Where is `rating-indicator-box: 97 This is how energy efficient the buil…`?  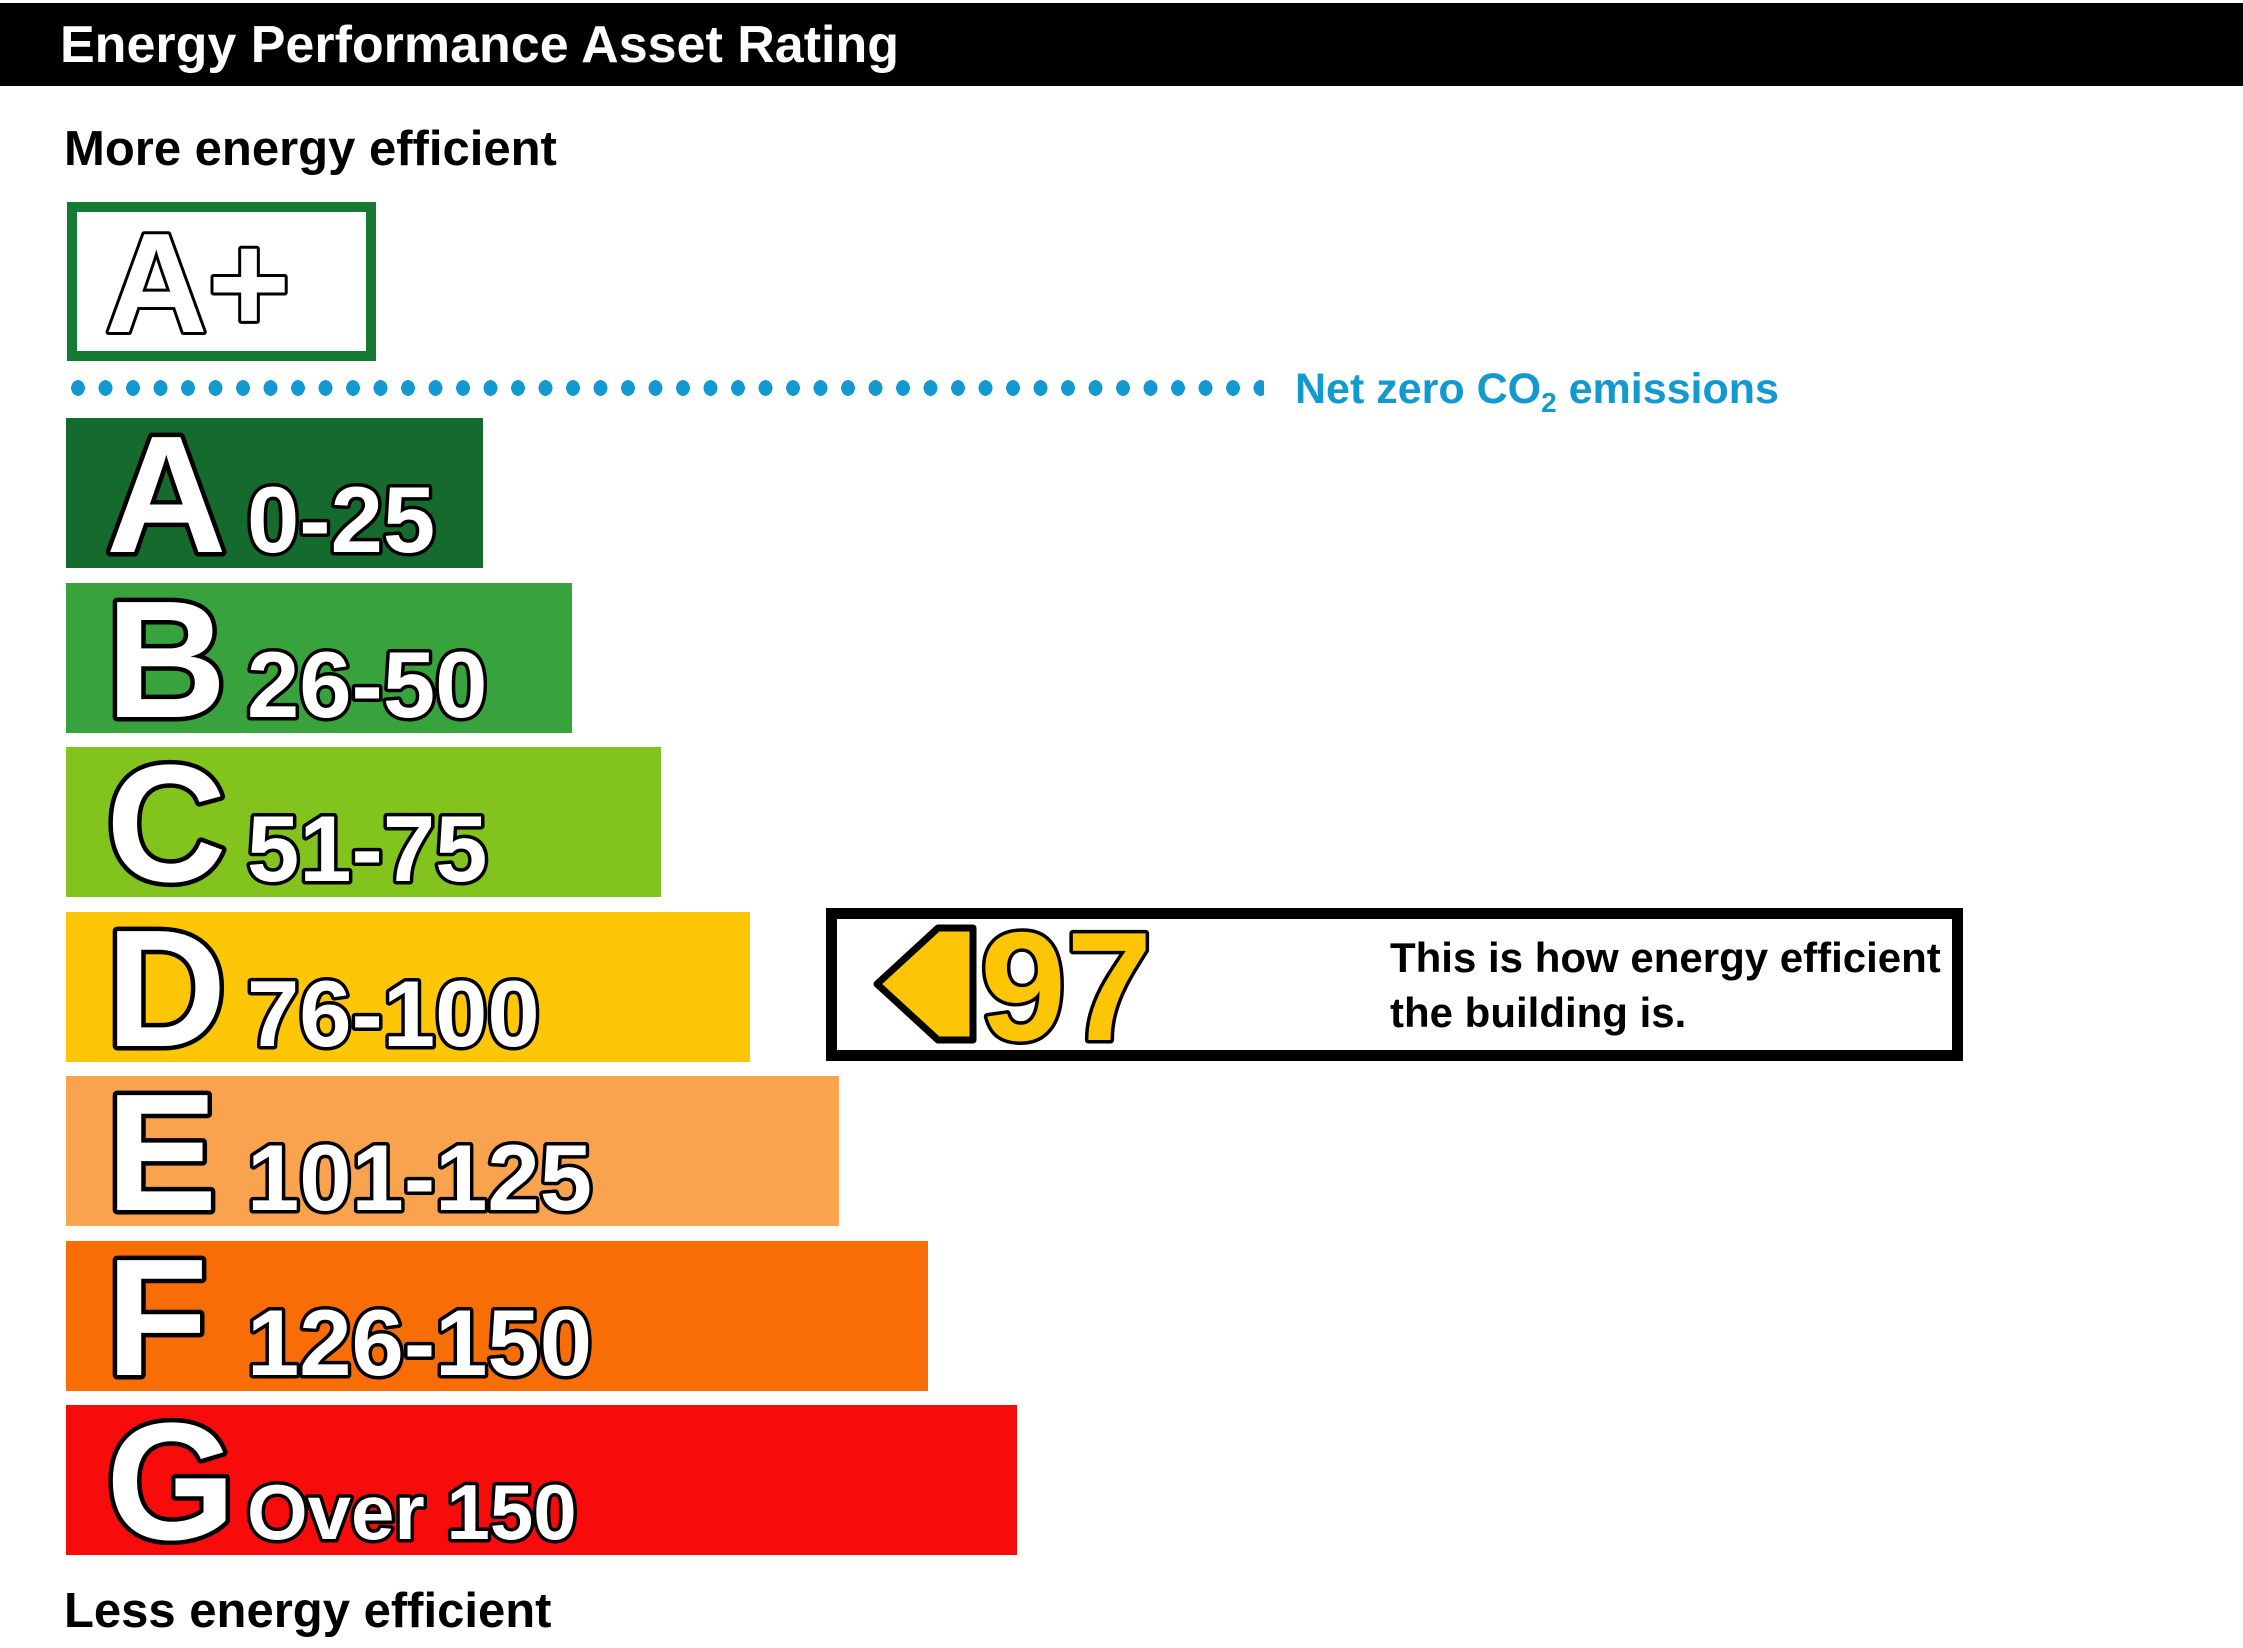
rating-indicator-box: 97 This is how energy efficient the buil… is located at coordinates (1394, 984).